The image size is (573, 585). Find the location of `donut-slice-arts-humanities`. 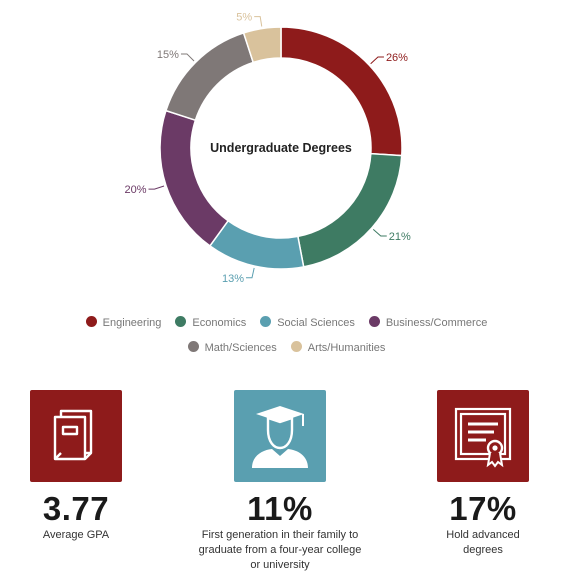

donut-slice-arts-humanities is located at coordinates (262, 45).